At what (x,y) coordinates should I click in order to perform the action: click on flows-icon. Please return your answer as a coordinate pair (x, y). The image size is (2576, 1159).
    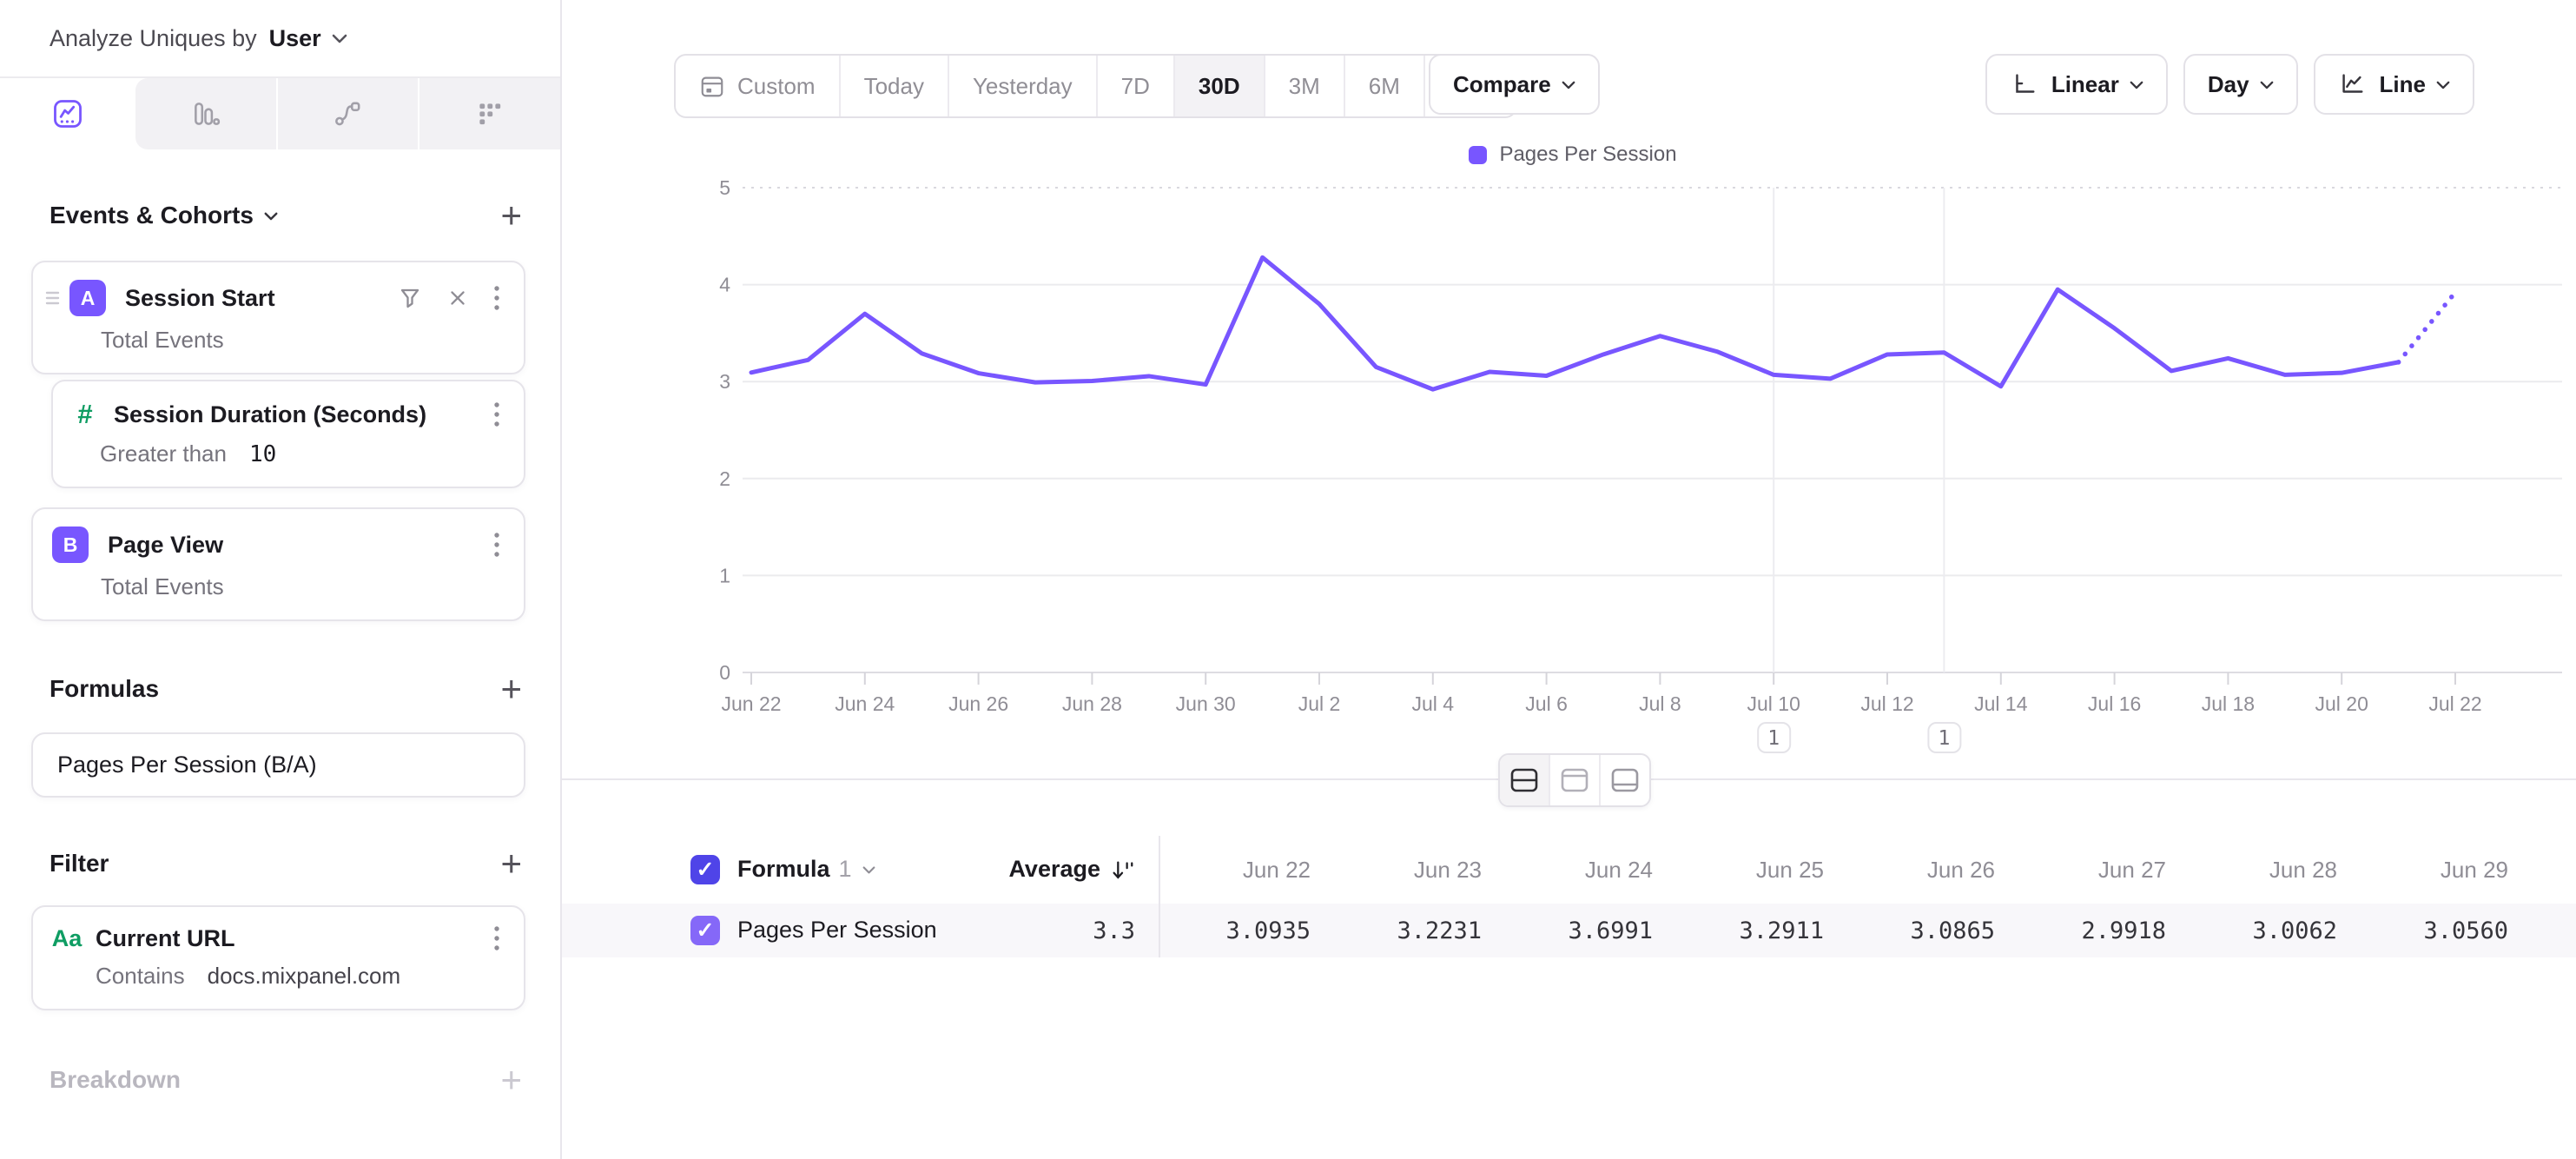
    Looking at the image, I should click on (349, 113).